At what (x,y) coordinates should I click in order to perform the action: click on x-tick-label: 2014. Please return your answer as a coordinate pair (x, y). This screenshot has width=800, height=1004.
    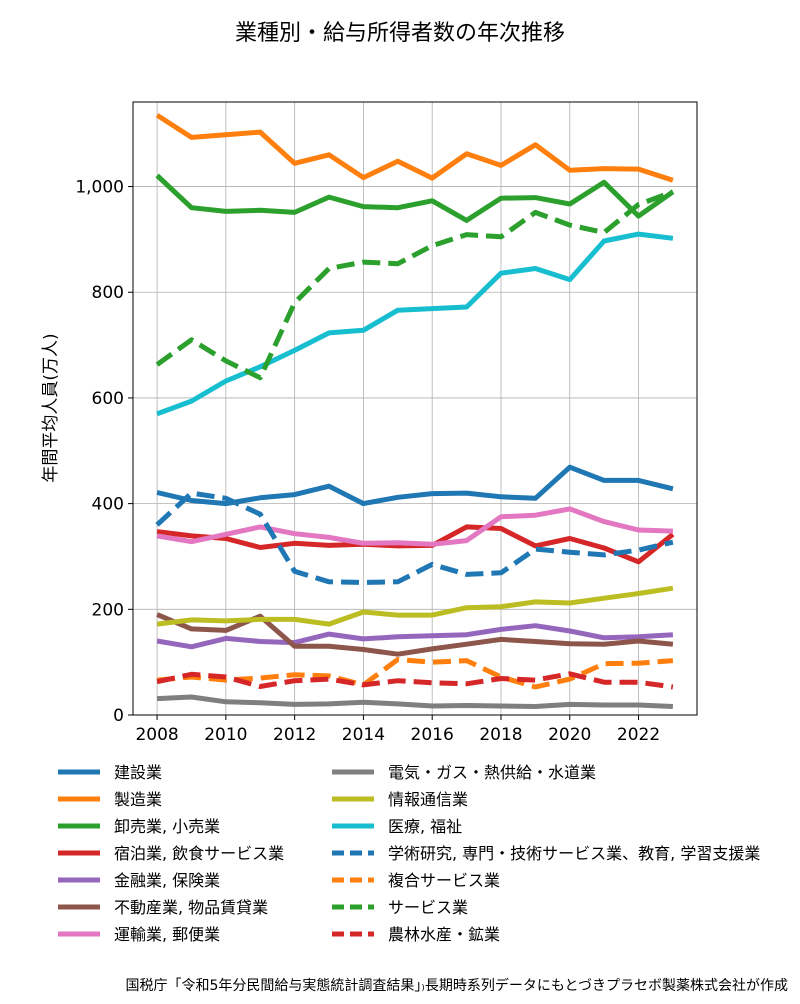
    Looking at the image, I should click on (363, 735).